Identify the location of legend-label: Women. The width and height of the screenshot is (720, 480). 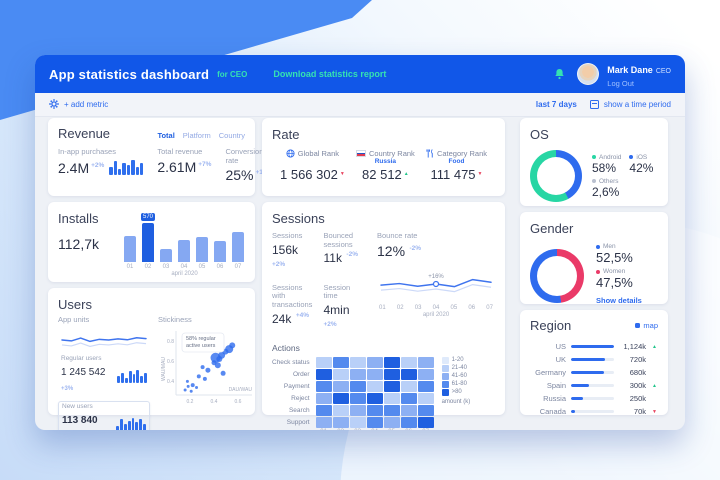
(614, 271).